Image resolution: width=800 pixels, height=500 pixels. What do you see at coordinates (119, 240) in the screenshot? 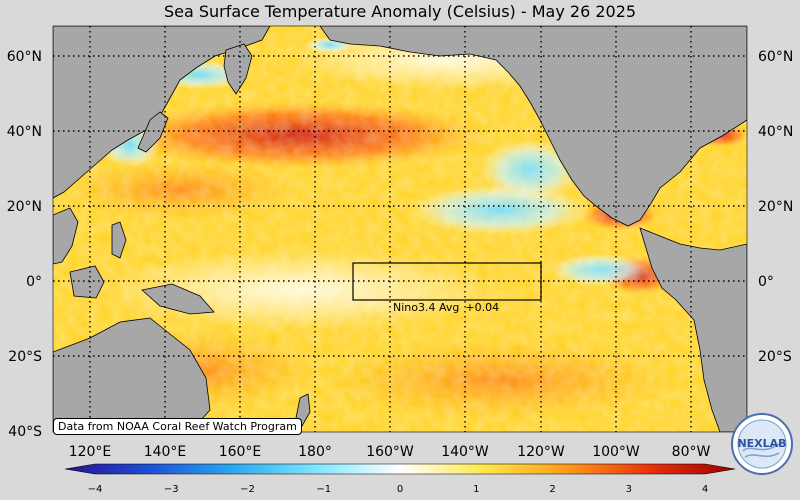
I see `philippines` at bounding box center [119, 240].